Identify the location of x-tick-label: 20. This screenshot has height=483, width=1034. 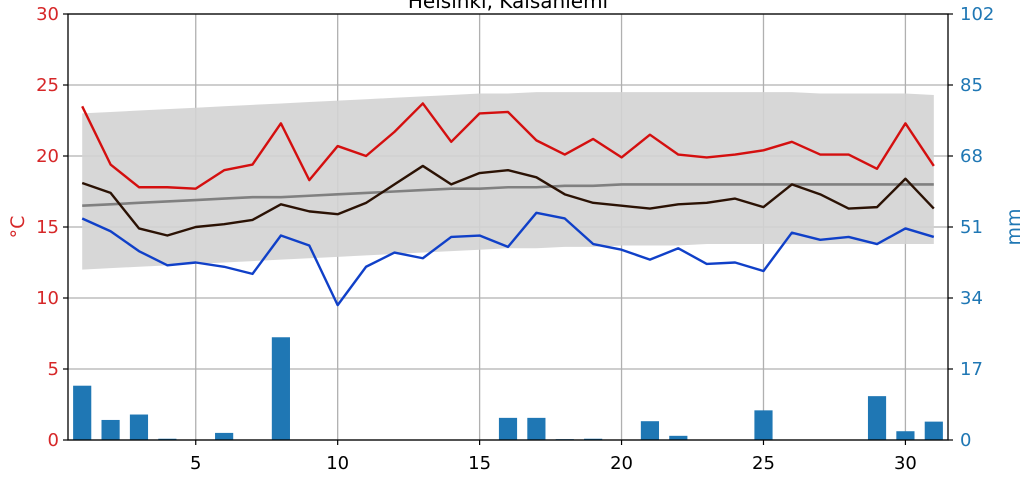
(621, 463).